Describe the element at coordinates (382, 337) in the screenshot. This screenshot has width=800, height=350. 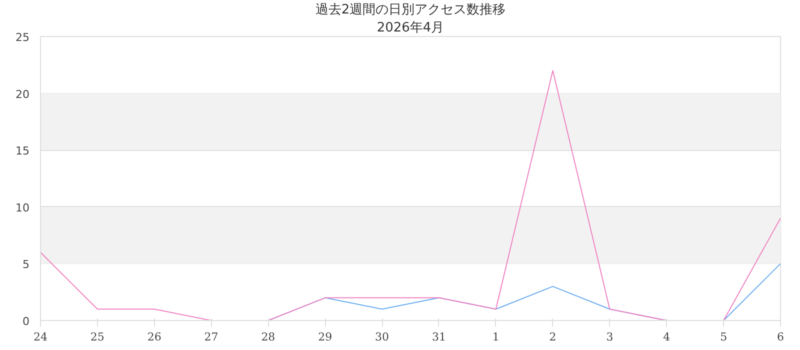
I see `x-tick-label: 30` at that location.